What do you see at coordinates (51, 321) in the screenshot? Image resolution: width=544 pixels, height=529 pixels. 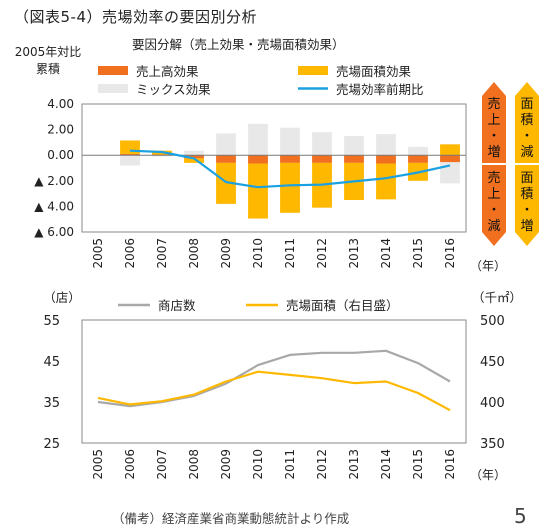 I see `y-tick-label: 55` at bounding box center [51, 321].